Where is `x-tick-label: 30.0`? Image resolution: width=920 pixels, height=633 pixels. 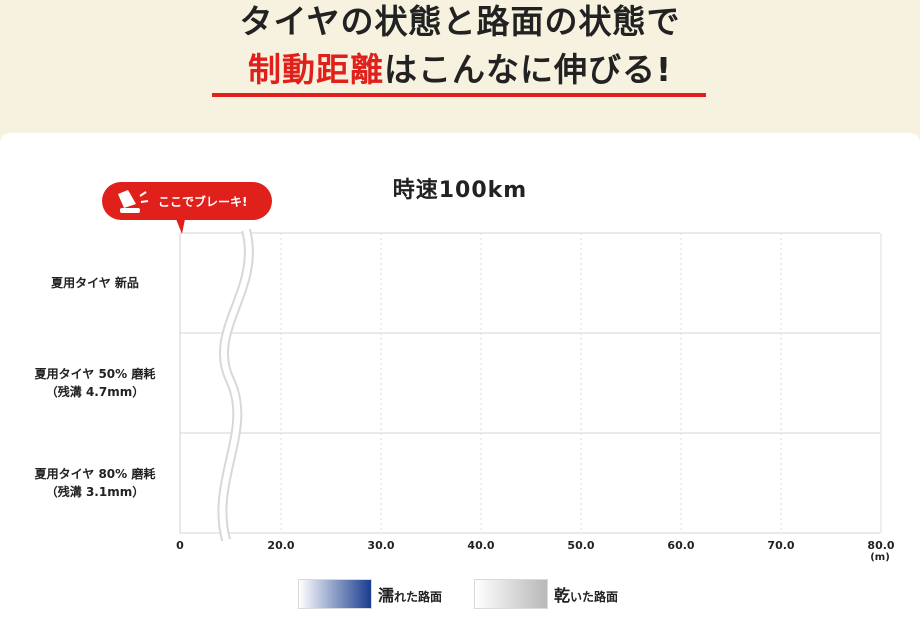
x-tick-label: 30.0 is located at coordinates (380, 545).